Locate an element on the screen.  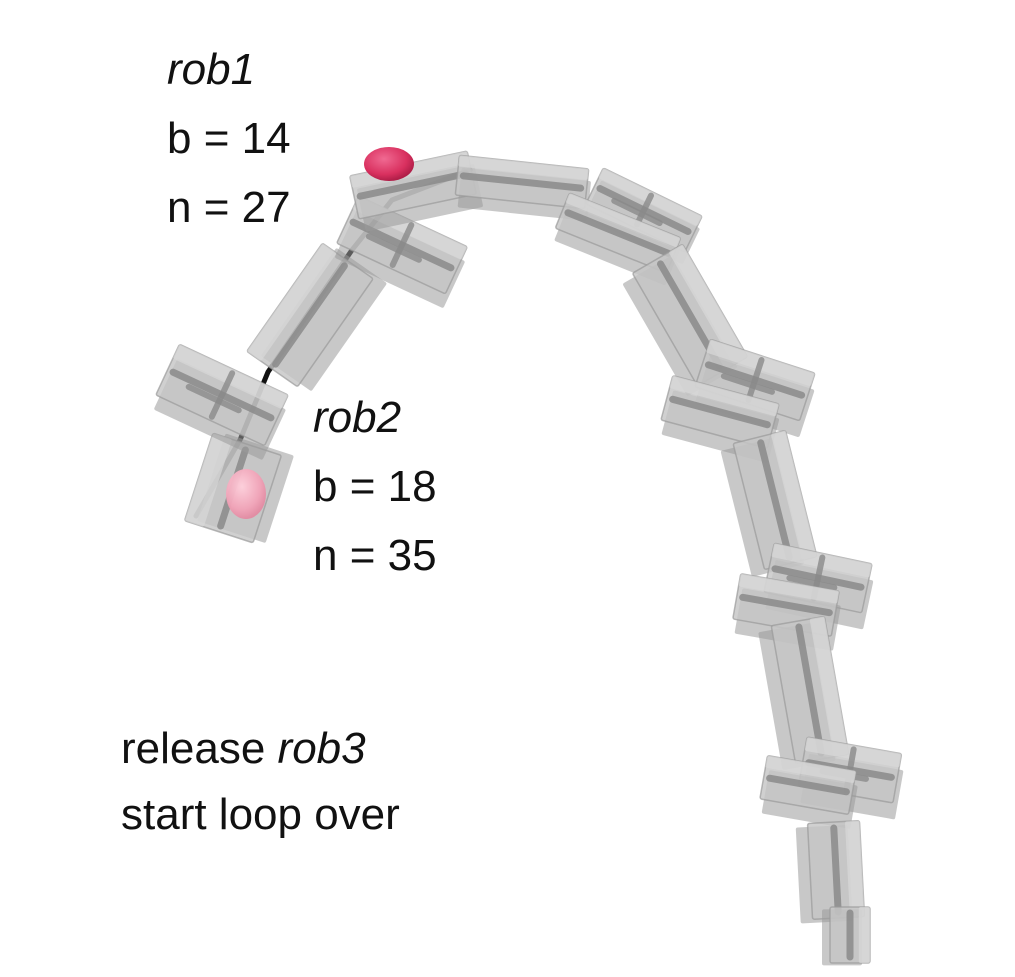
rob2-marker is located at coordinates (246, 494).